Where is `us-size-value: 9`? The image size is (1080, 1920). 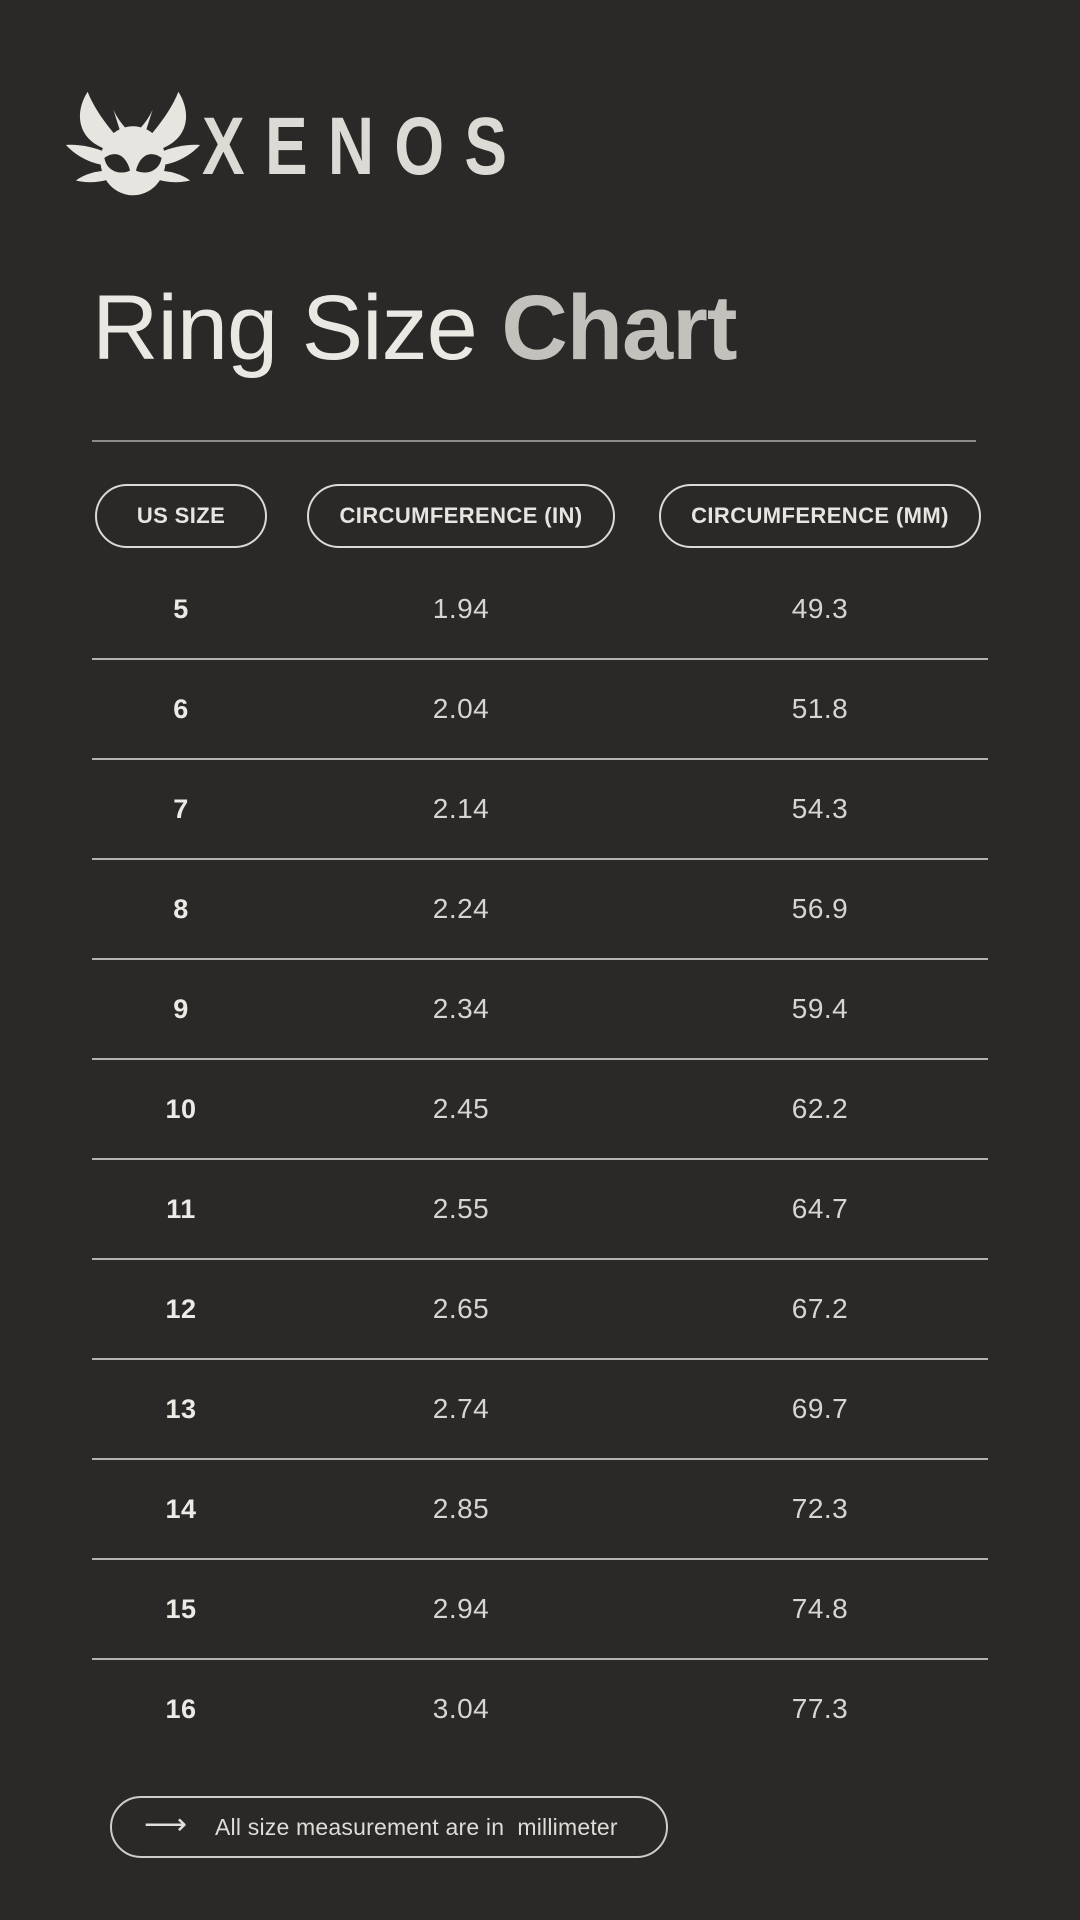
us-size-value: 9 is located at coordinates (181, 1008).